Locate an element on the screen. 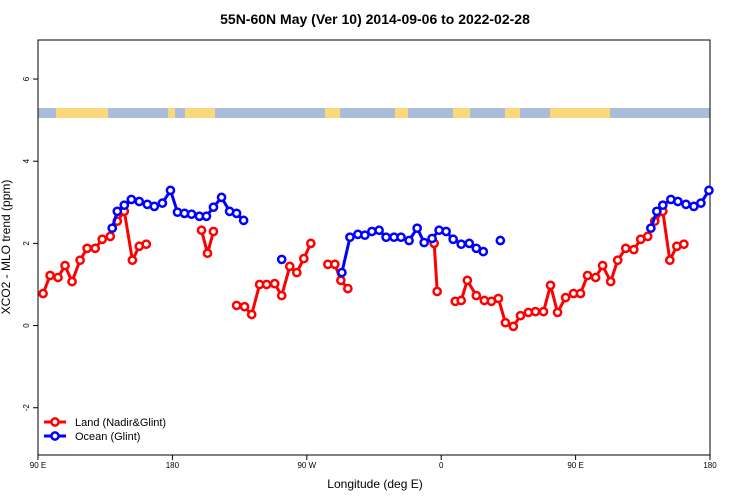 This screenshot has height=500, width=750. y-tick-label: -2 is located at coordinates (26, 408).